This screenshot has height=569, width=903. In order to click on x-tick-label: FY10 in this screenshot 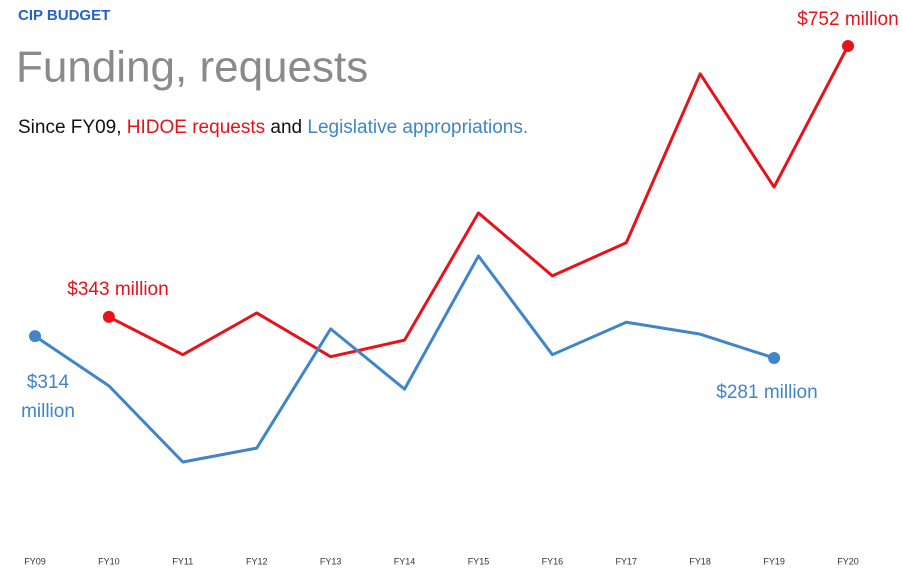, I will do `click(109, 561)`.